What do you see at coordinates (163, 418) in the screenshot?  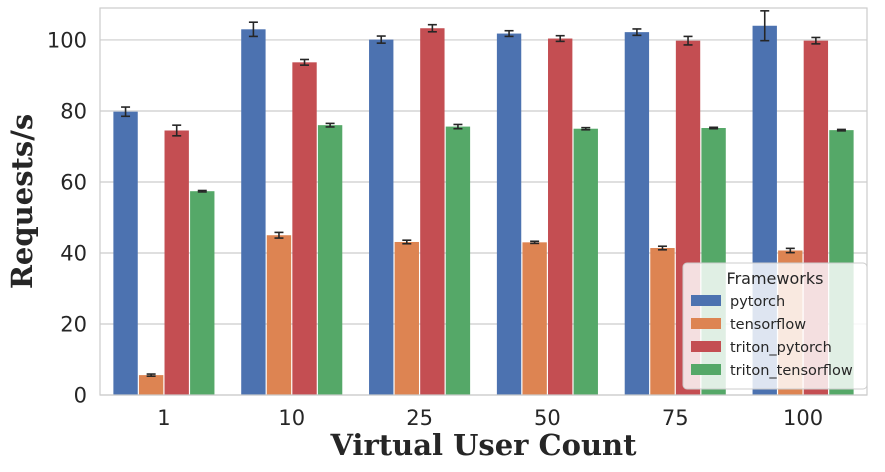 I see `x-tick-label: 1` at bounding box center [163, 418].